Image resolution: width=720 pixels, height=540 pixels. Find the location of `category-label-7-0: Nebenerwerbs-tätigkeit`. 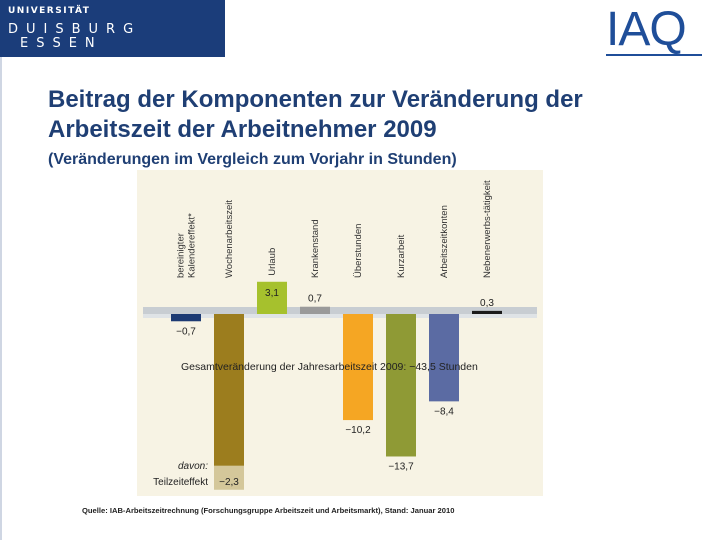

category-label-7-0: Nebenerwerbs-tätigkeit is located at coordinates (487, 229).